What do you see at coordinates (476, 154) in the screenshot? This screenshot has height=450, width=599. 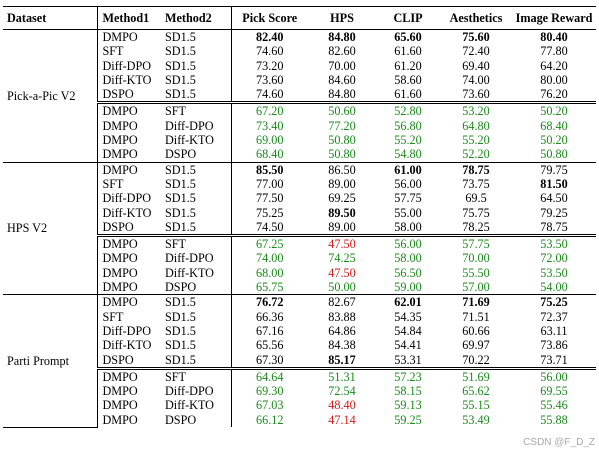 I see `score-cell: 52.20` at bounding box center [476, 154].